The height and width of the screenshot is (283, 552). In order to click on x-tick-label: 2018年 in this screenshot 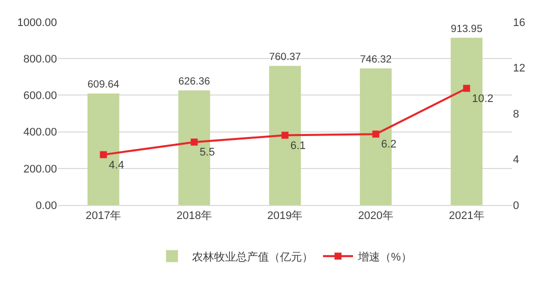, I will do `click(194, 216)`.